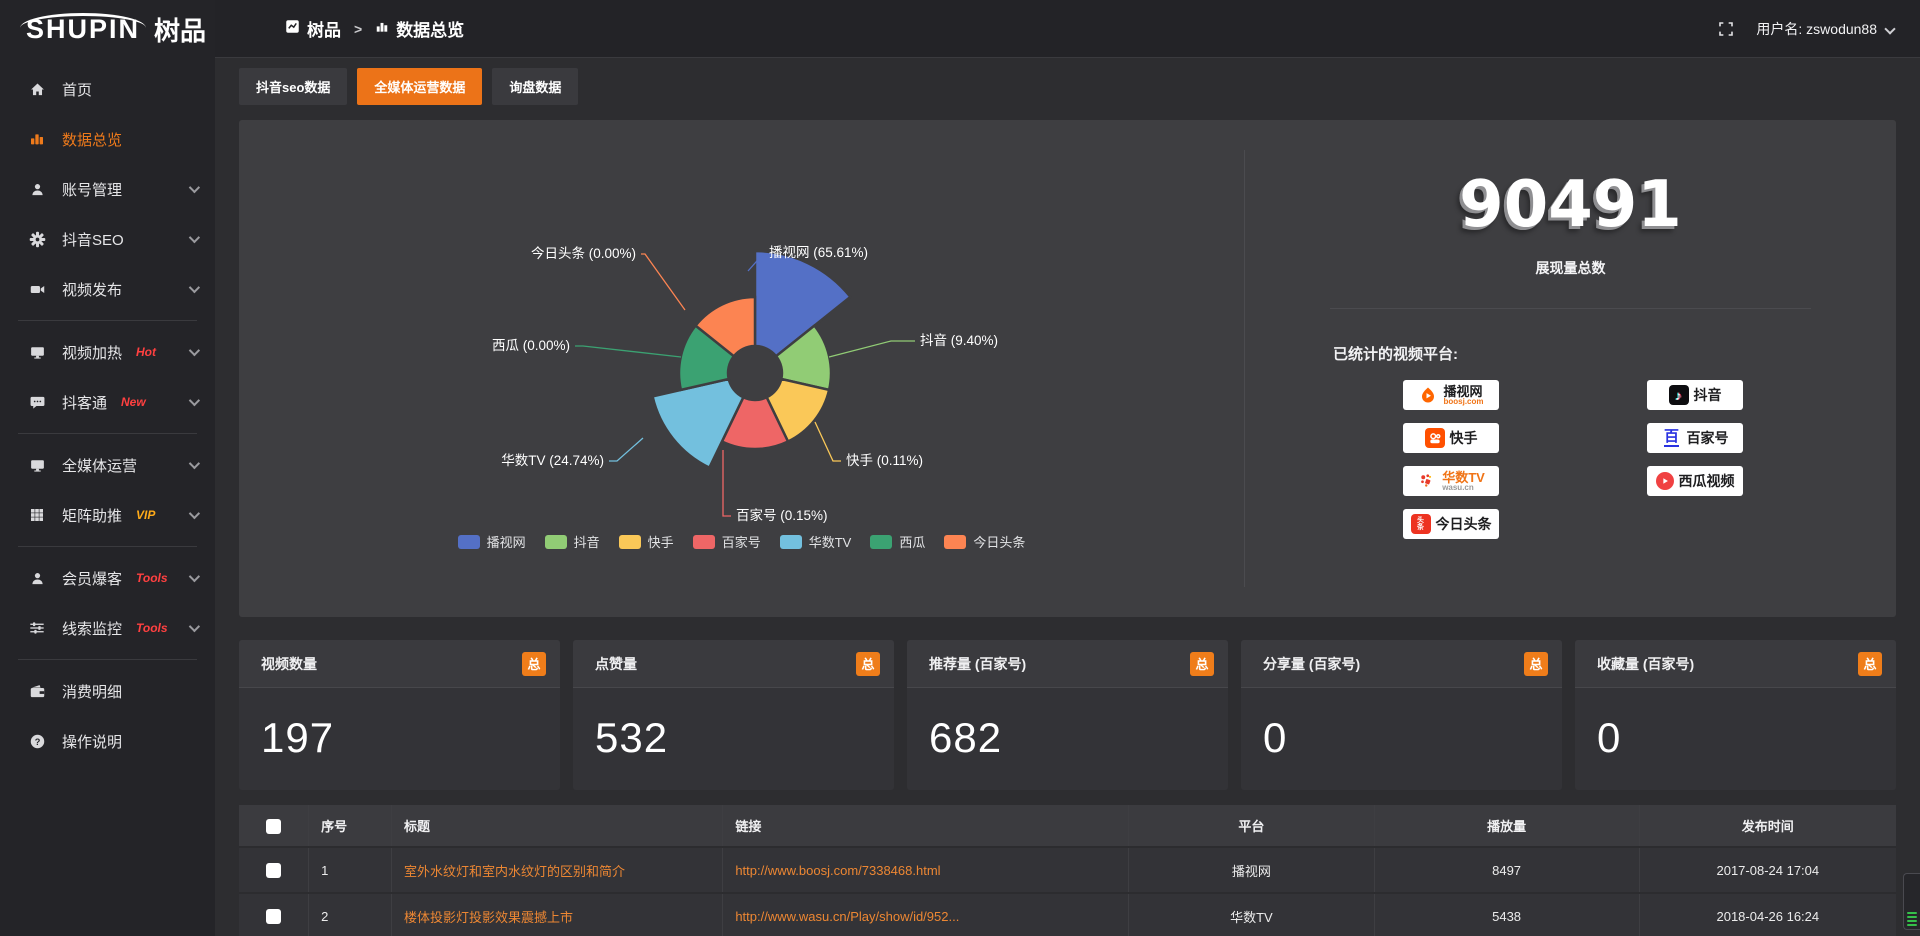 Image resolution: width=1920 pixels, height=936 pixels. I want to click on sidebar-item-douyin-seo: 抖音SEO, so click(107, 239).